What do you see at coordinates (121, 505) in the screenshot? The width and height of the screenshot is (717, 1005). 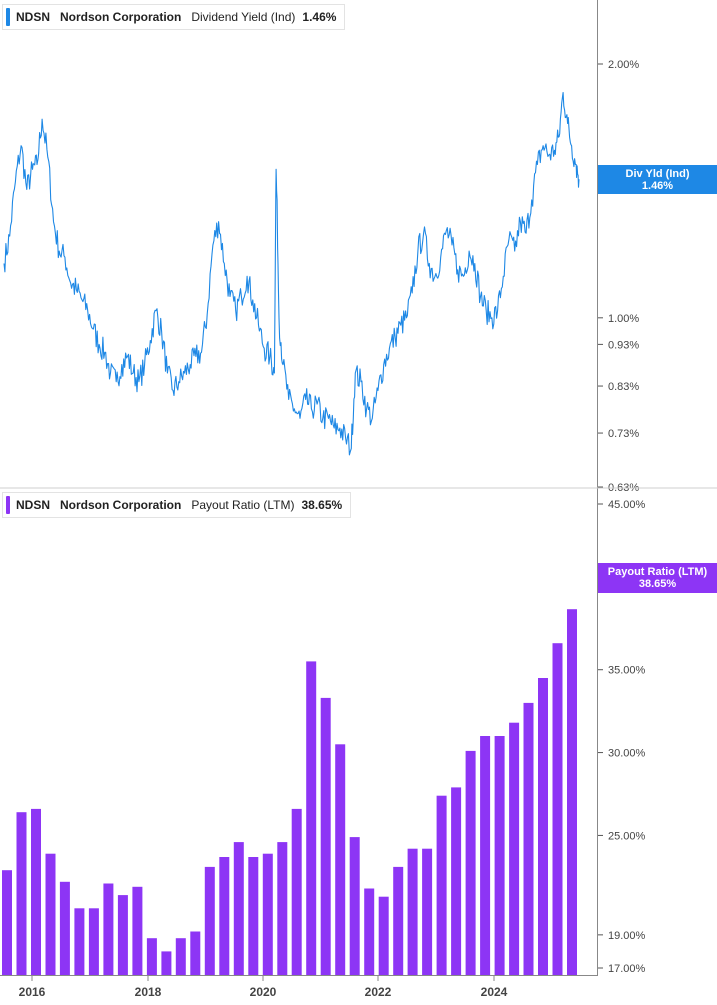 I see `payout-legend-company: Nordson Corporation` at bounding box center [121, 505].